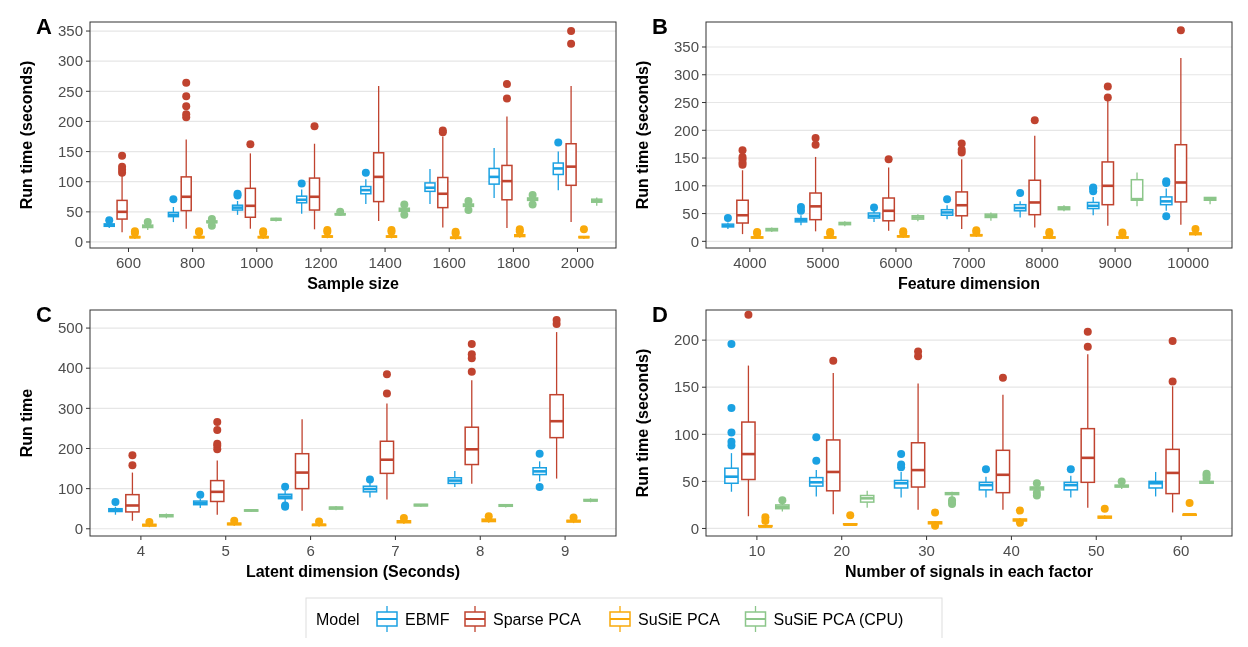  Describe the element at coordinates (193, 262) in the screenshot. I see `x-tick-label: 800` at that location.